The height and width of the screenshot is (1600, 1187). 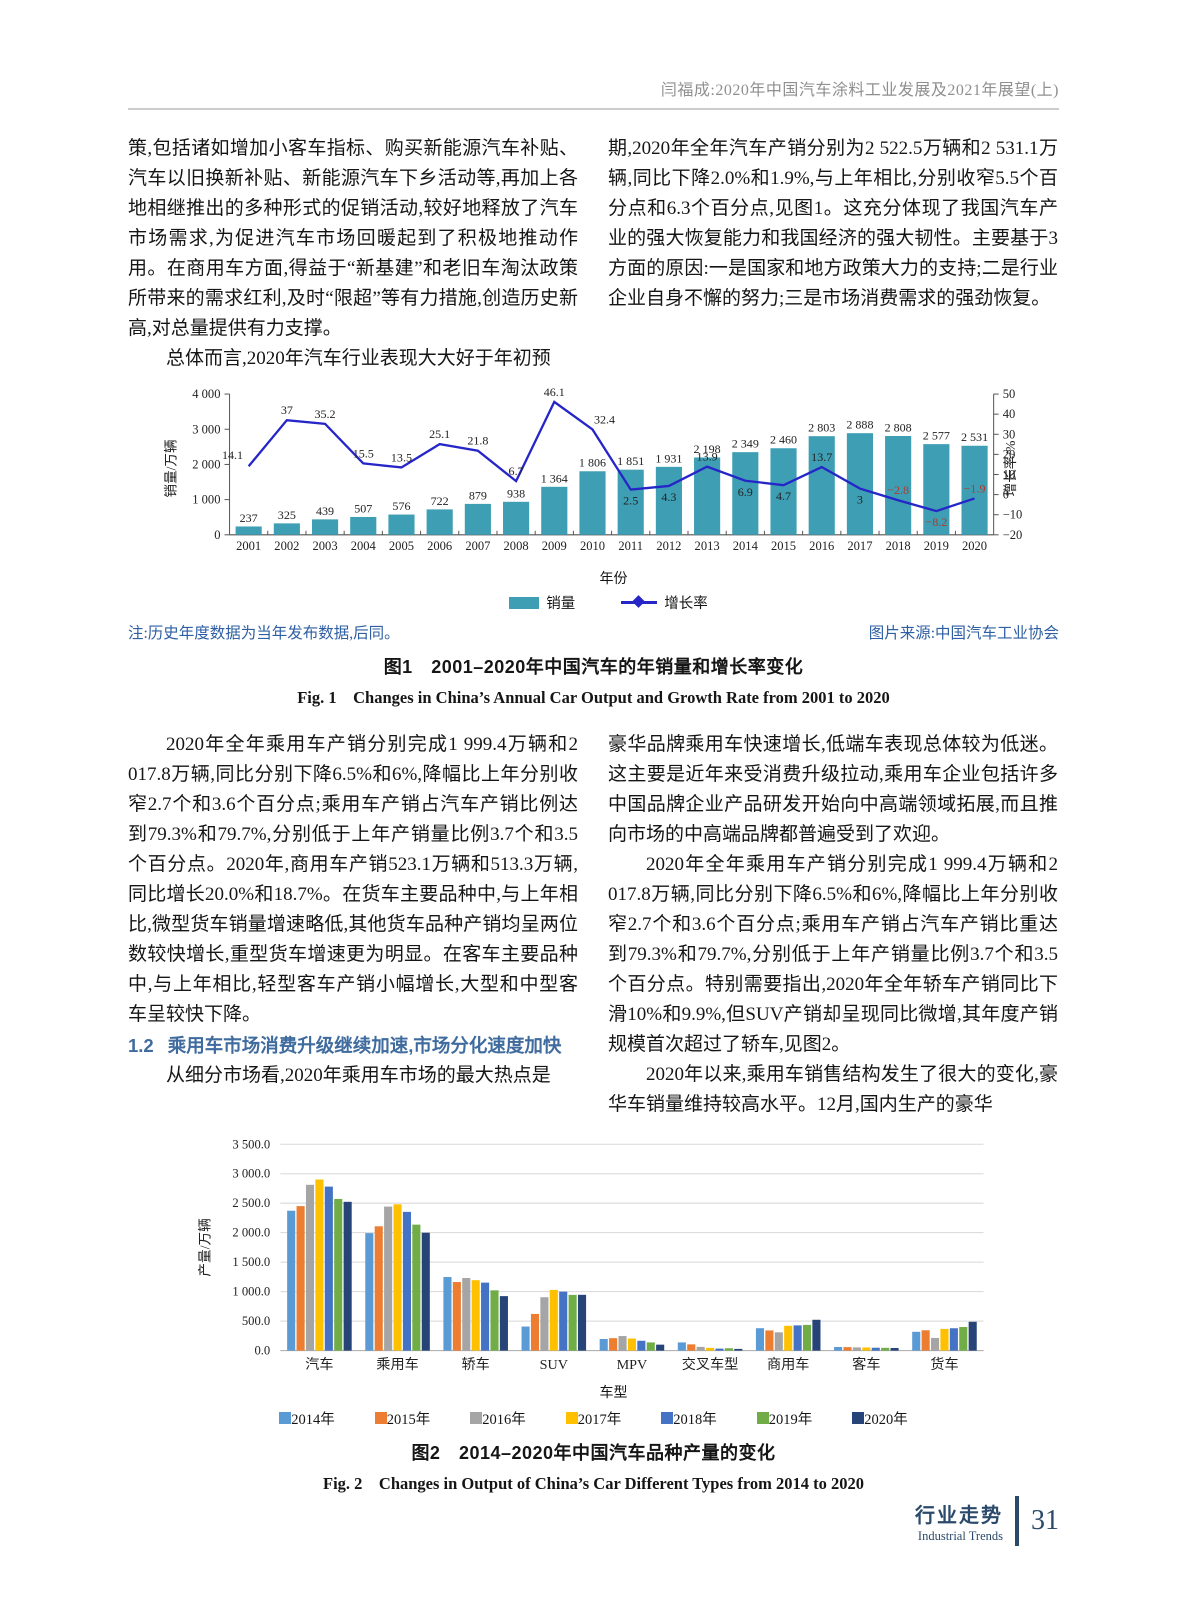 What do you see at coordinates (640, 1345) in the screenshot?
I see `output-bar-MPV-2018年` at bounding box center [640, 1345].